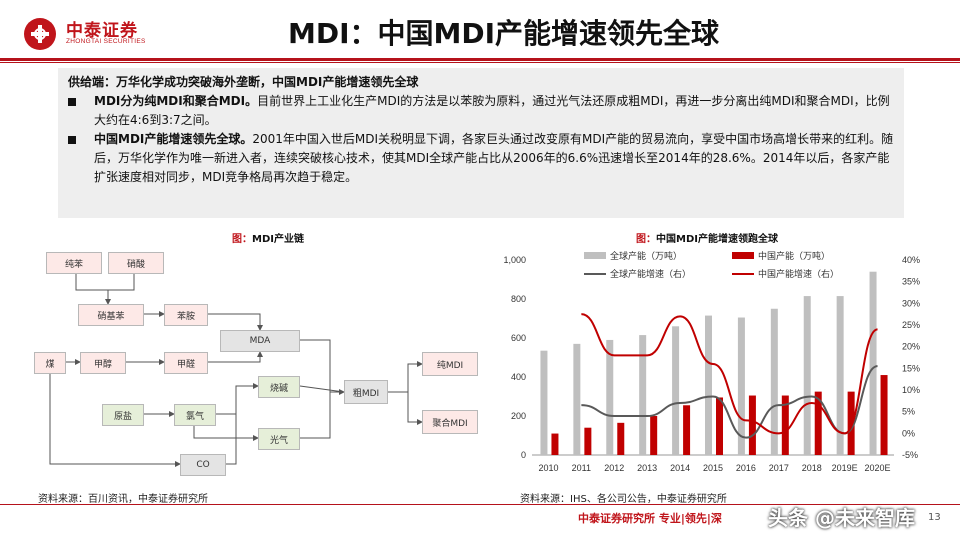 The image size is (960, 540). What do you see at coordinates (746, 468) in the screenshot?
I see `x-tick-label: 2016` at bounding box center [746, 468].